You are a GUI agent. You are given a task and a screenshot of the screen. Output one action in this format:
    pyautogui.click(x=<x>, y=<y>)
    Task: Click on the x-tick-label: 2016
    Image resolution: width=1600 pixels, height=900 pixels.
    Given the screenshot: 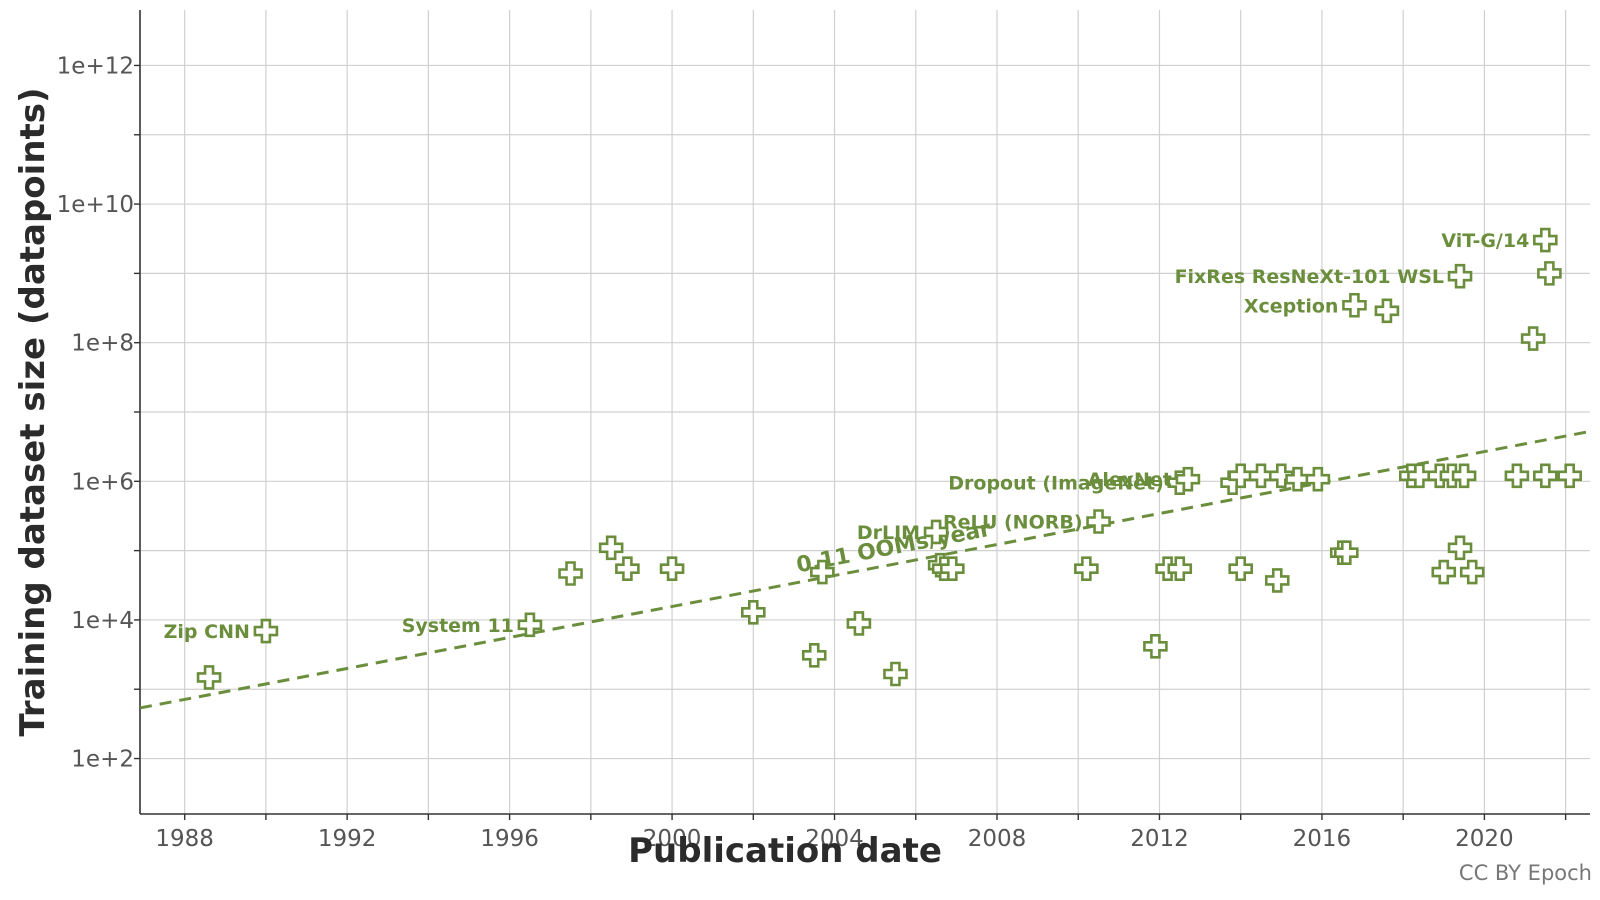 What is the action you would take?
    pyautogui.click(x=1322, y=839)
    